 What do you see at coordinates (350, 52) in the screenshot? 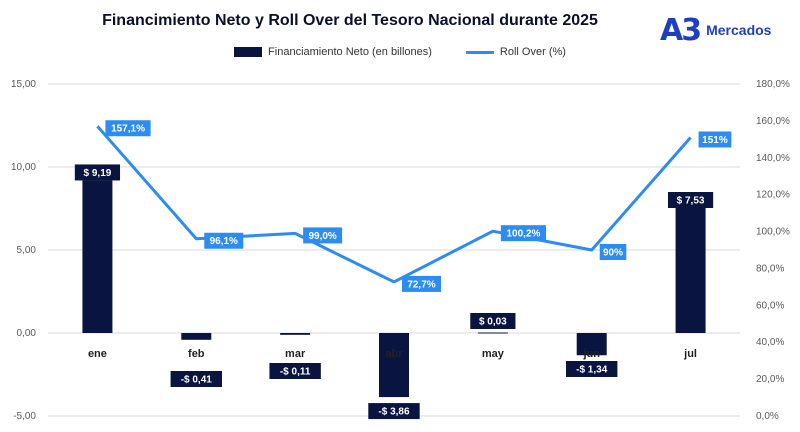
I see `legend-label-financiamiento: Financiamiento Neto (en billones)` at bounding box center [350, 52].